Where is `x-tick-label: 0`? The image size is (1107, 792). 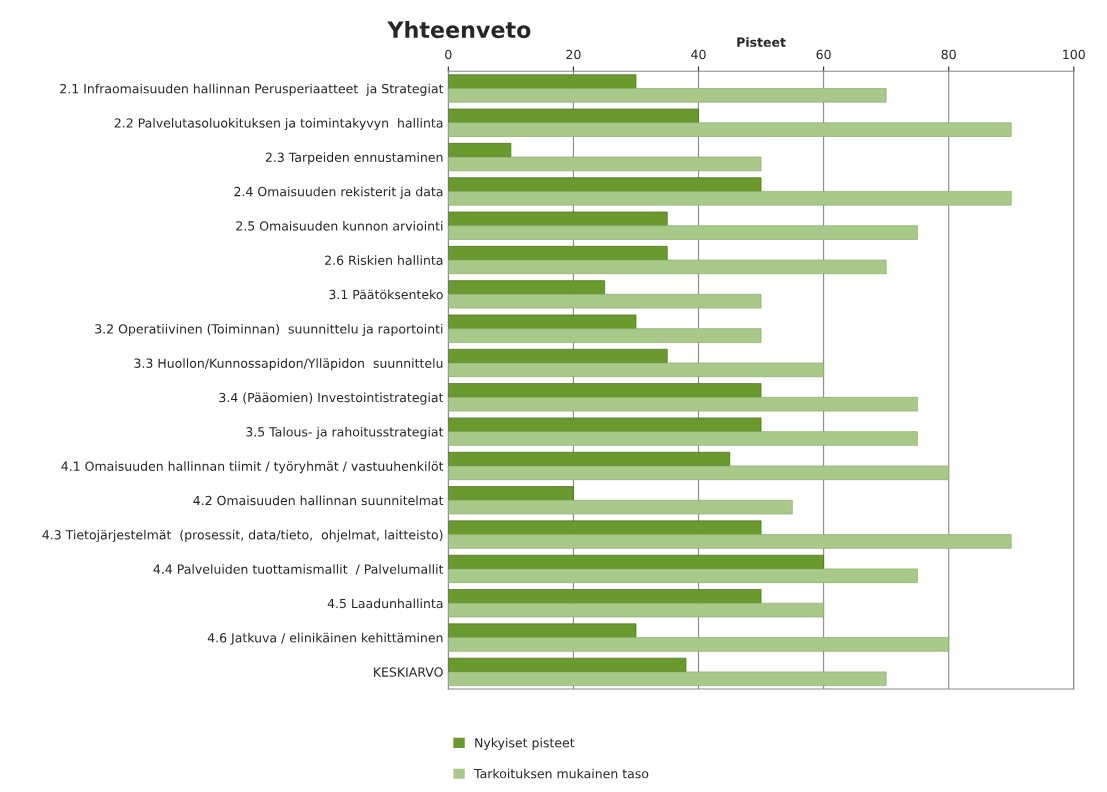
x-tick-label: 0 is located at coordinates (448, 54).